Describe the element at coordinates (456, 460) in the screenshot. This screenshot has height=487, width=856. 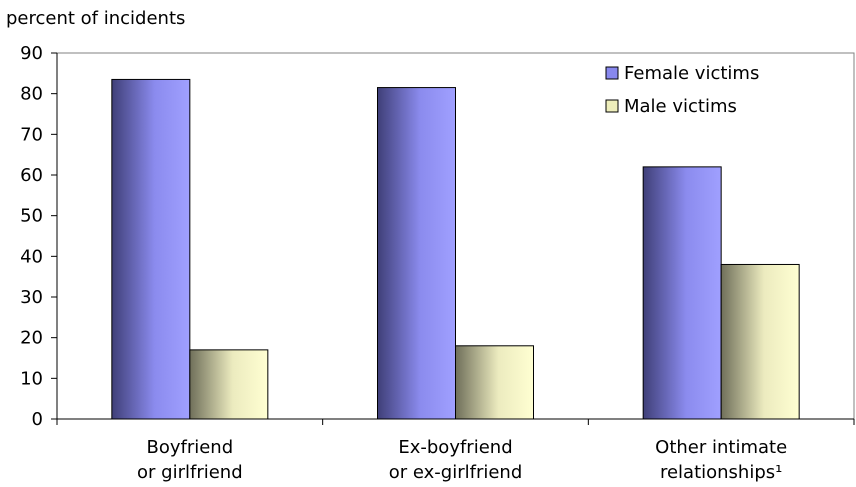
I see `x-tick-label: Ex-boyfriend or ex-girlfriend` at that location.